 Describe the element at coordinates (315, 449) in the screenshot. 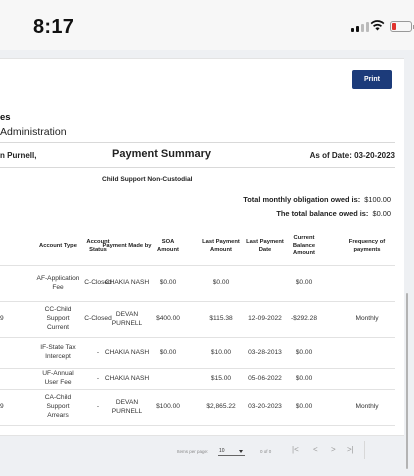

I see `previous-page-icon: <` at that location.